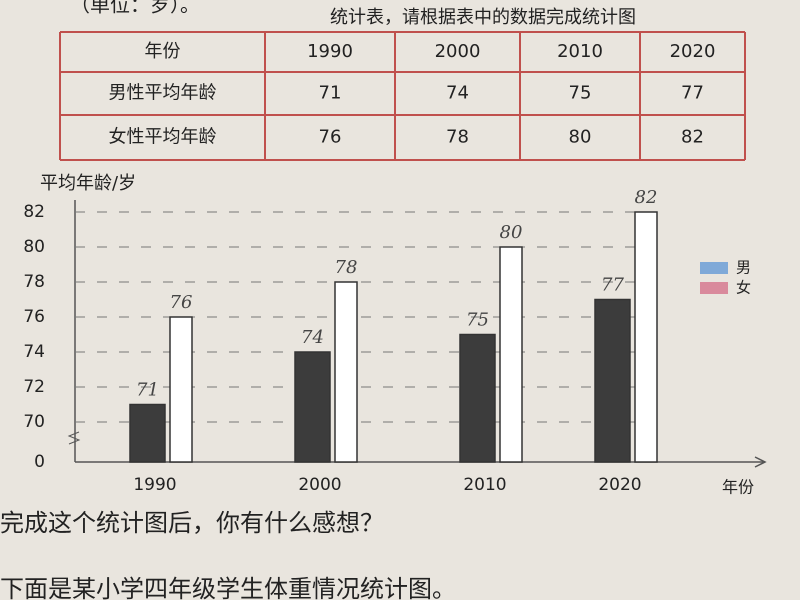 The height and width of the screenshot is (600, 800). What do you see at coordinates (738, 487) in the screenshot?
I see `x-axis-label: 年份` at bounding box center [738, 487].